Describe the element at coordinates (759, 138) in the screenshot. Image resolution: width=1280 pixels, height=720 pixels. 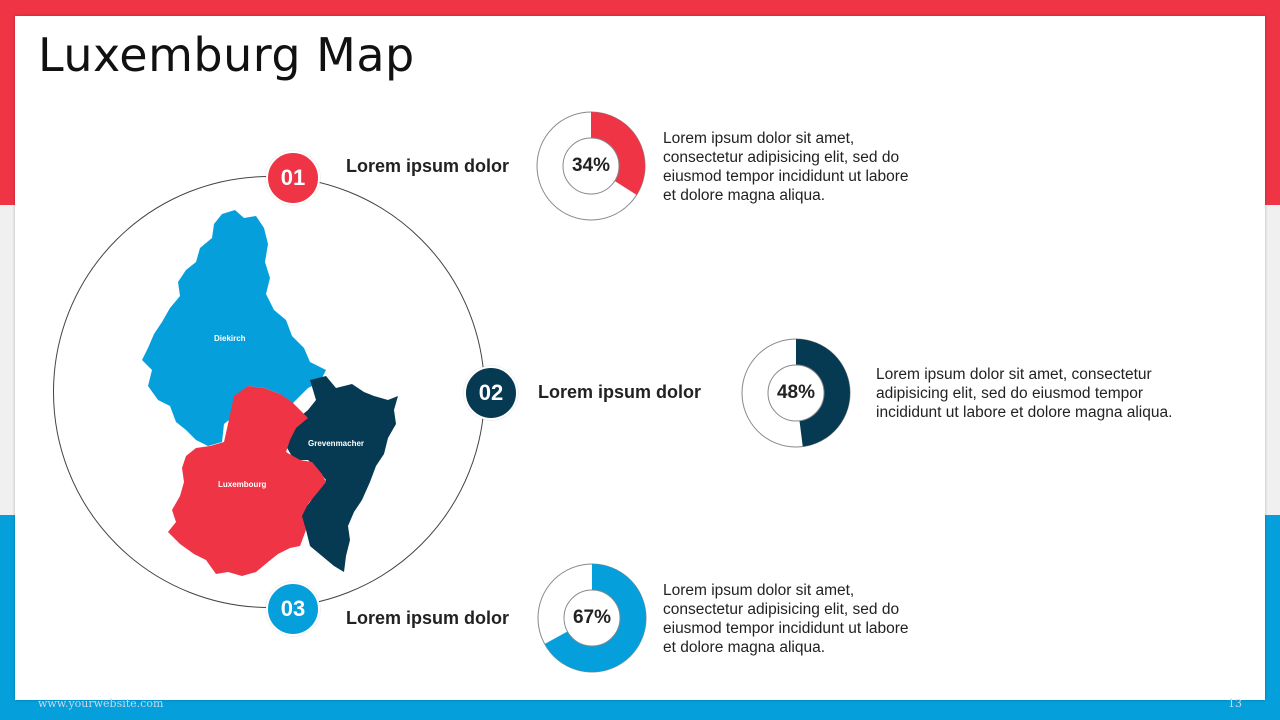
I see `item-01-desc-line: Lorem ipsum dolor sit amet,` at that location.